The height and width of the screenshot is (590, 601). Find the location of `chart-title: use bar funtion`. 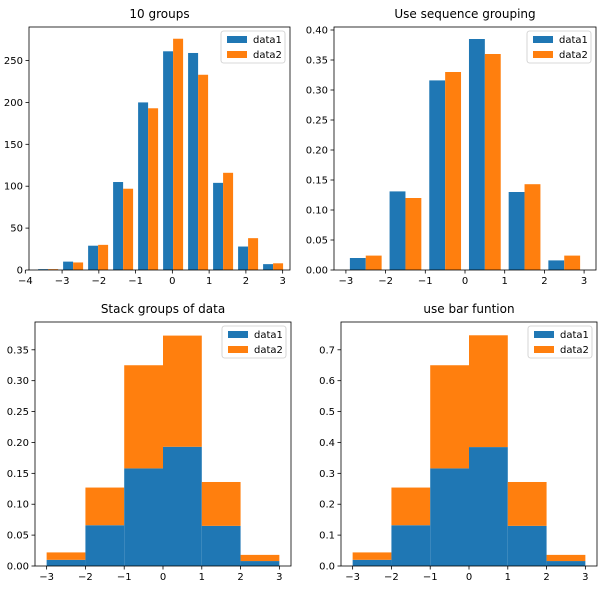

chart-title: use bar funtion is located at coordinates (468, 309).